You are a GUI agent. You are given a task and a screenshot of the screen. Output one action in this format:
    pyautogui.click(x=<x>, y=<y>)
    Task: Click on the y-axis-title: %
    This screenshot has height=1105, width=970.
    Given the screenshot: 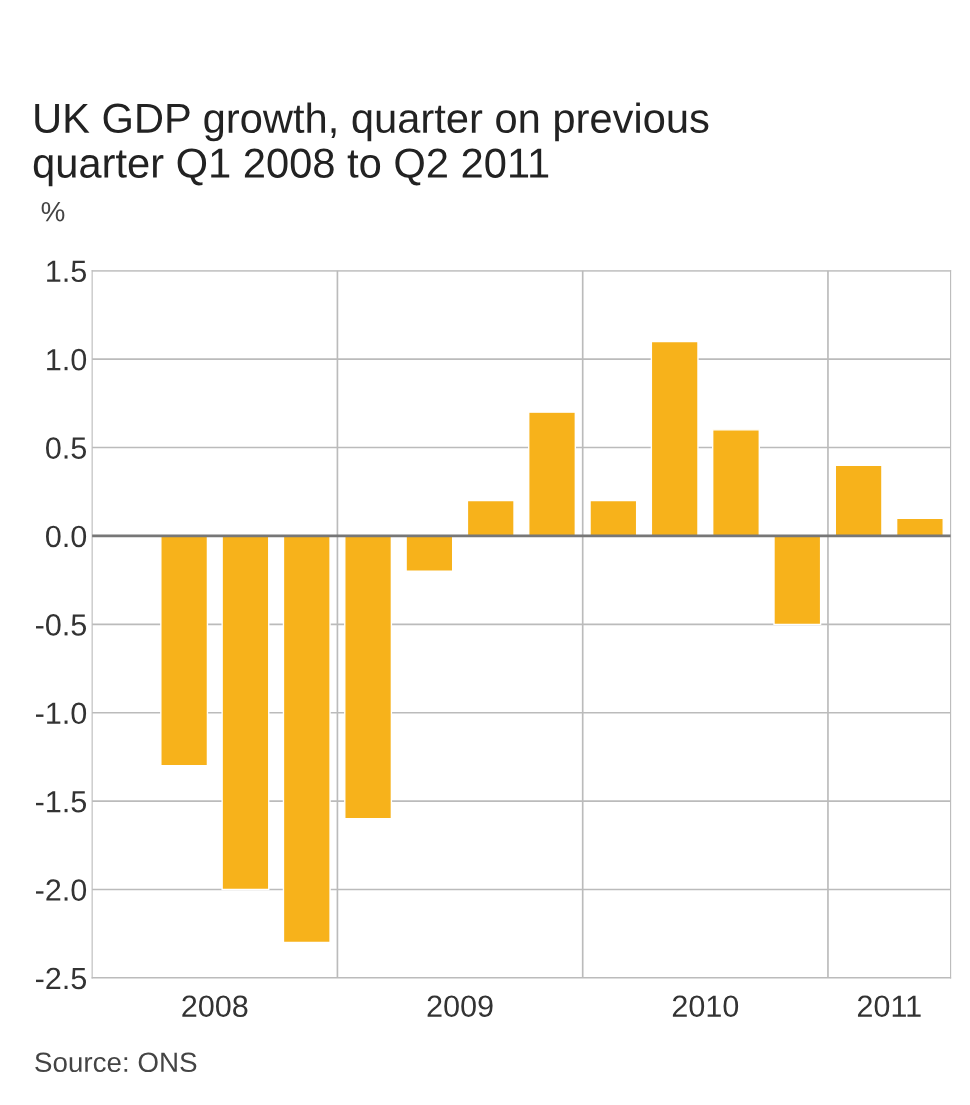 What is the action you would take?
    pyautogui.click(x=53, y=211)
    